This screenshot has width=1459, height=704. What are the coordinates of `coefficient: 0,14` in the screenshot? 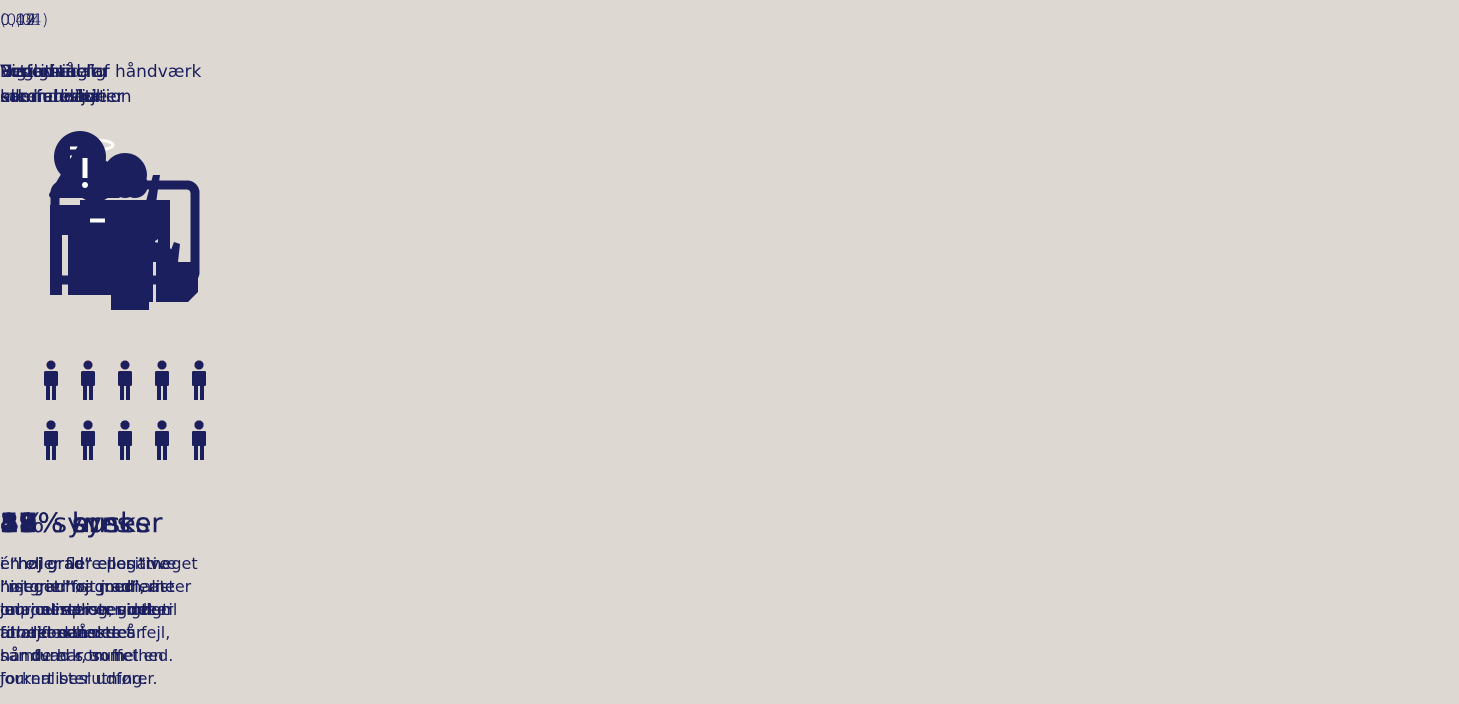 It's located at (18, 19).